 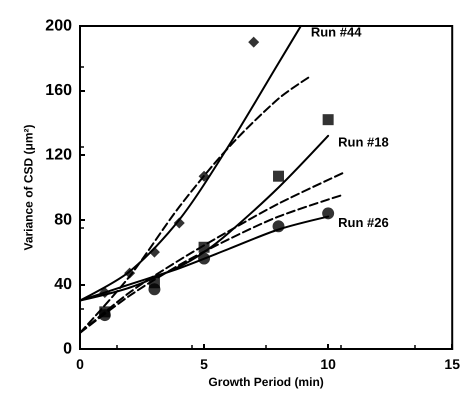 What do you see at coordinates (28, 187) in the screenshot?
I see `y-axis-title: Variance of CSD (μm²)` at bounding box center [28, 187].